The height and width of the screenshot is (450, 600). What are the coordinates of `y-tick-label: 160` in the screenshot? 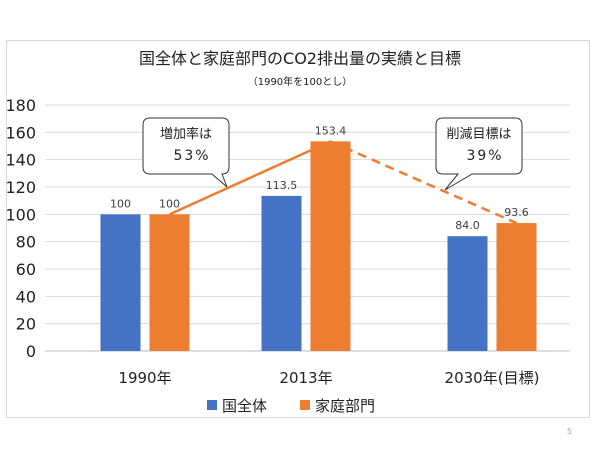 It's located at (20, 132).